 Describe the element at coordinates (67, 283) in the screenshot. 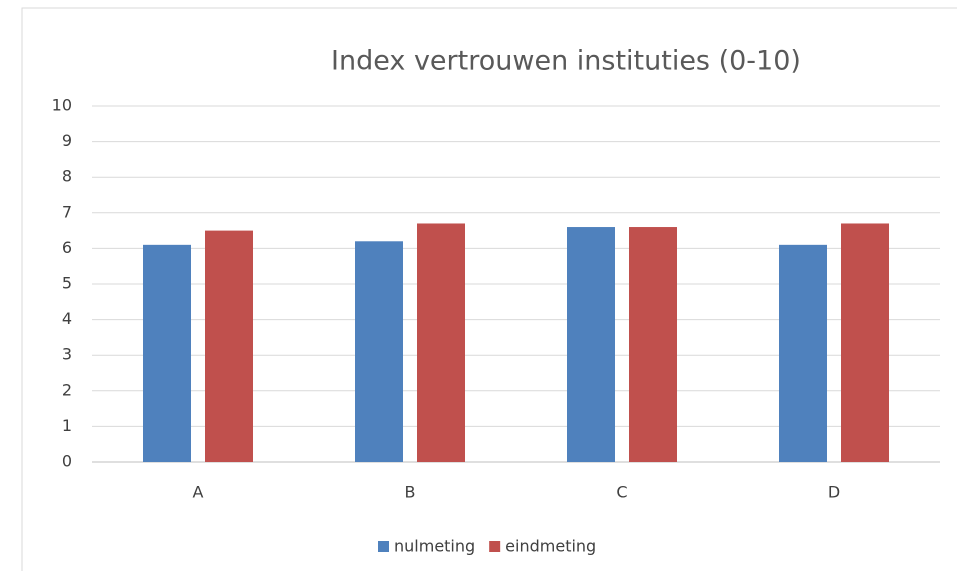

I see `y-tick-label: 5` at that location.